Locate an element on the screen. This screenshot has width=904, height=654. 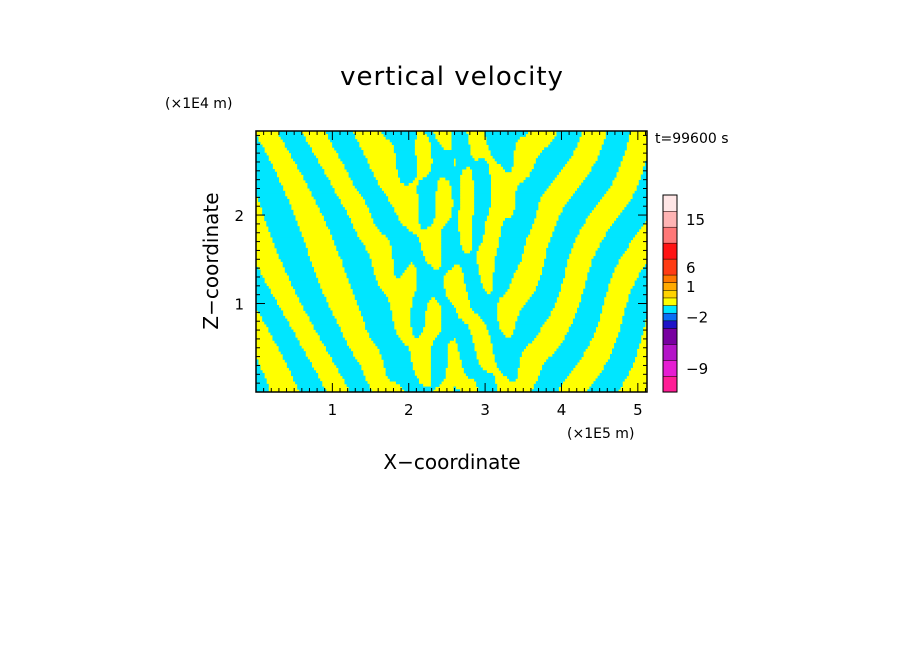
colorbar-label: 1 is located at coordinates (691, 287).